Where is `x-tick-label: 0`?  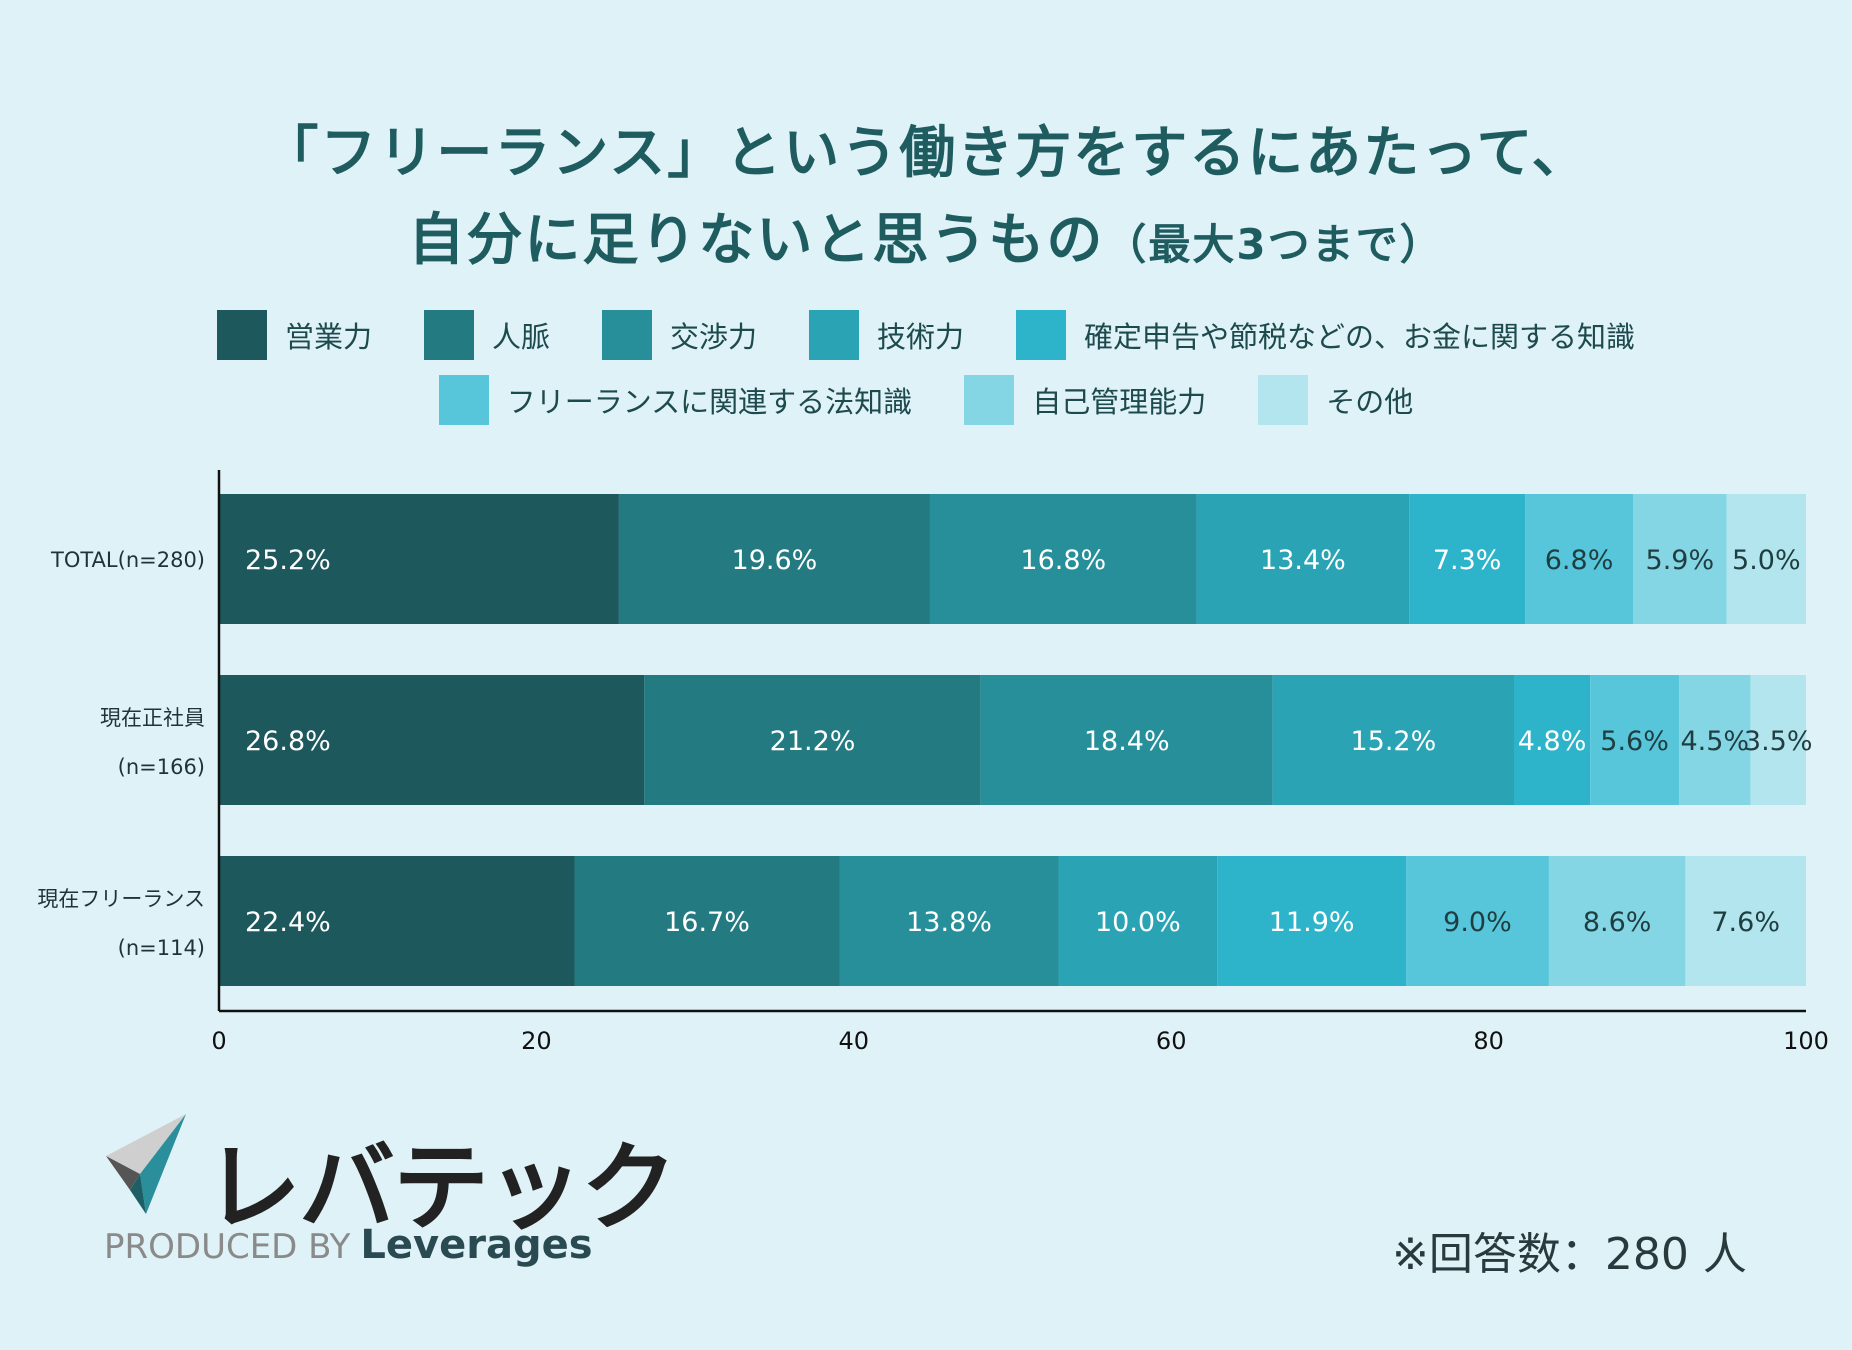 x-tick-label: 0 is located at coordinates (218, 1041).